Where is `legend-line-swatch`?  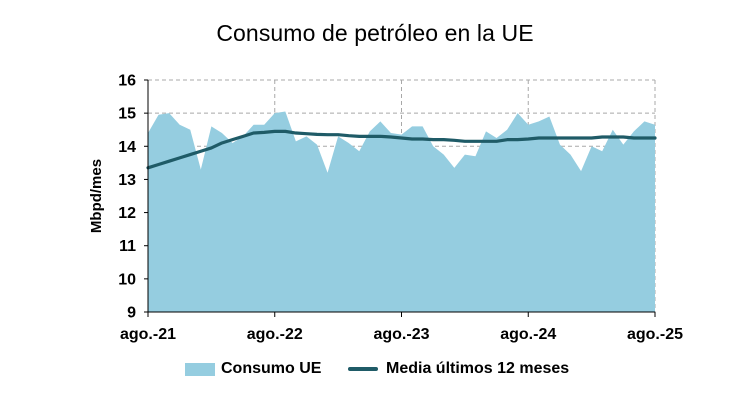
legend-line-swatch is located at coordinates (363, 369).